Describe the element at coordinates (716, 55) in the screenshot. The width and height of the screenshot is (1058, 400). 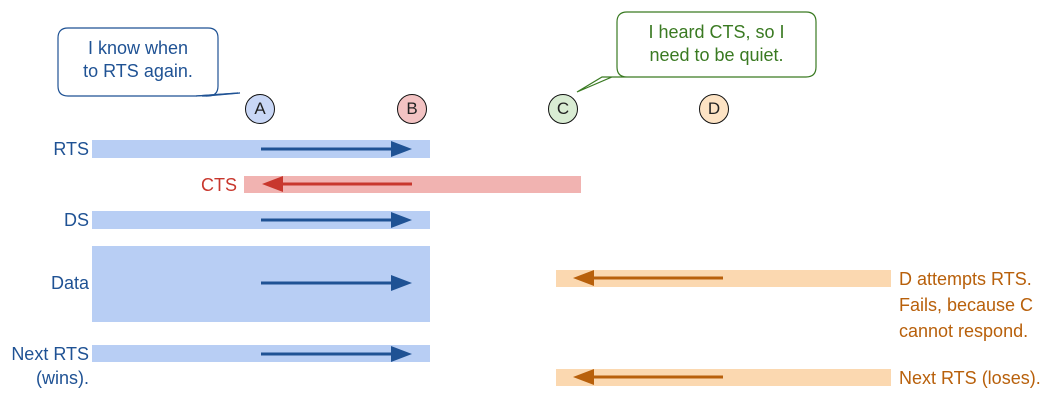
I see `bubble-right-line2: need to be quiet.` at that location.